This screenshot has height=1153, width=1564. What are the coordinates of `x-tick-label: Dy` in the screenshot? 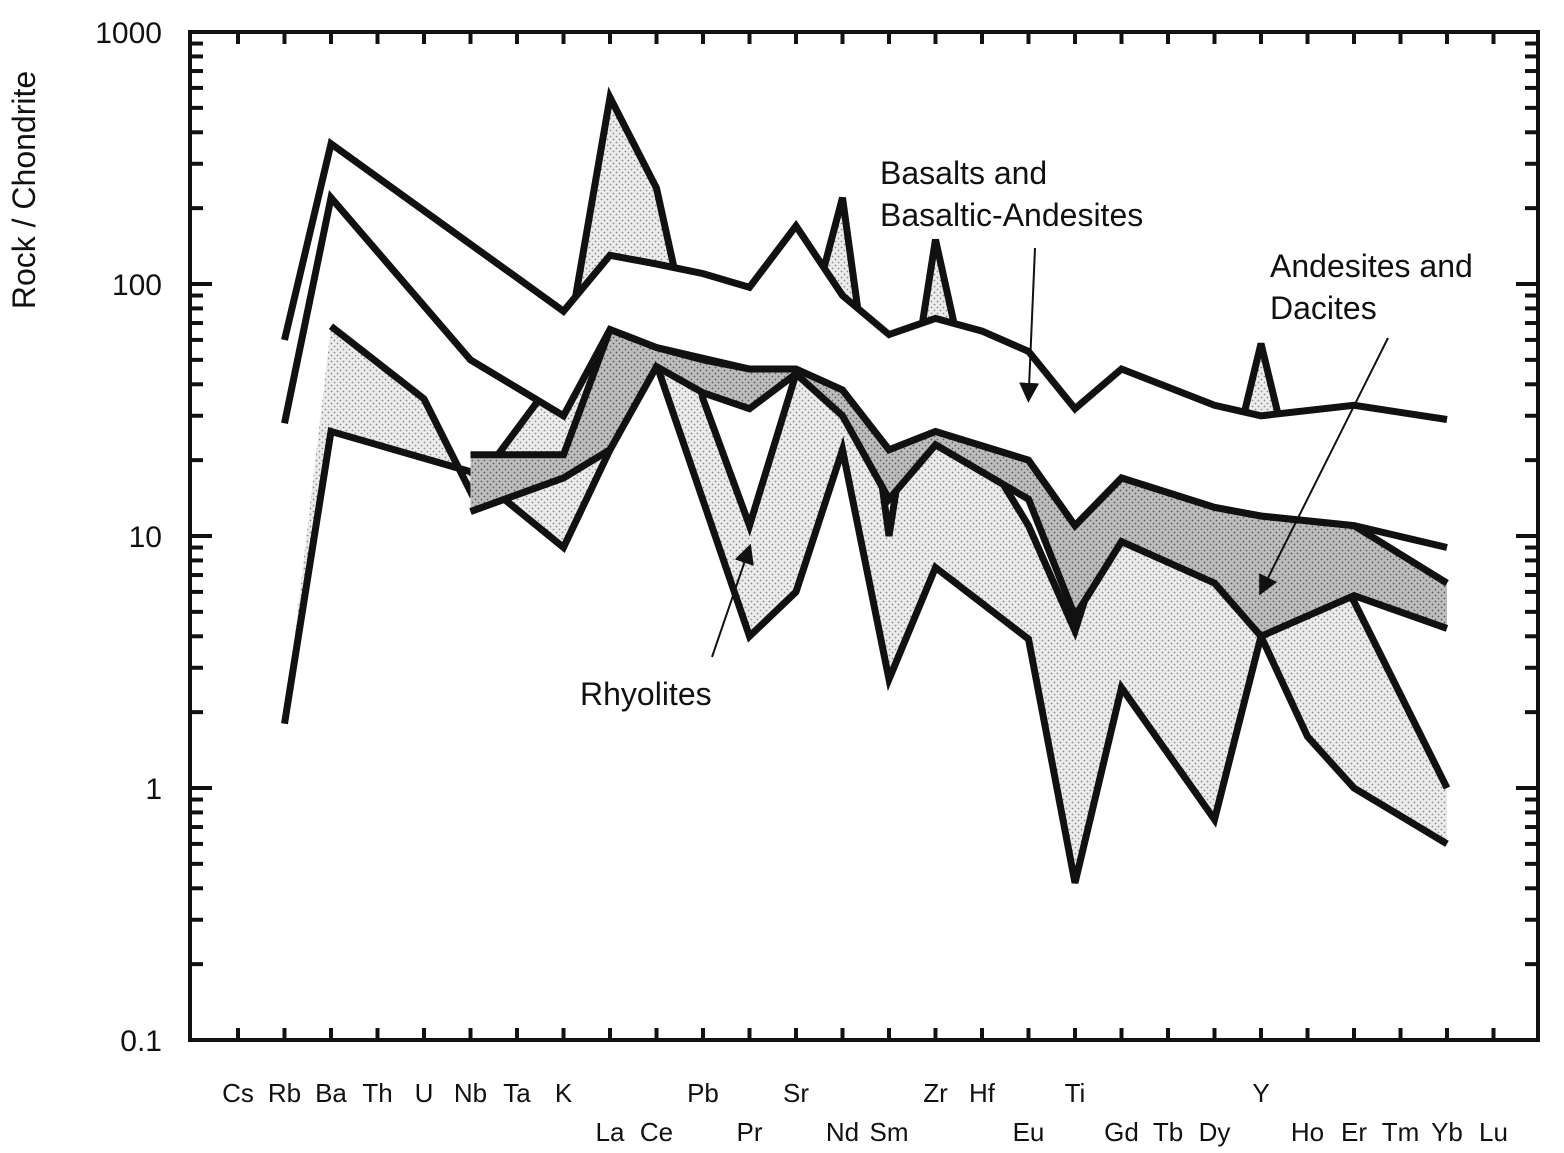 It's located at (1215, 1132).